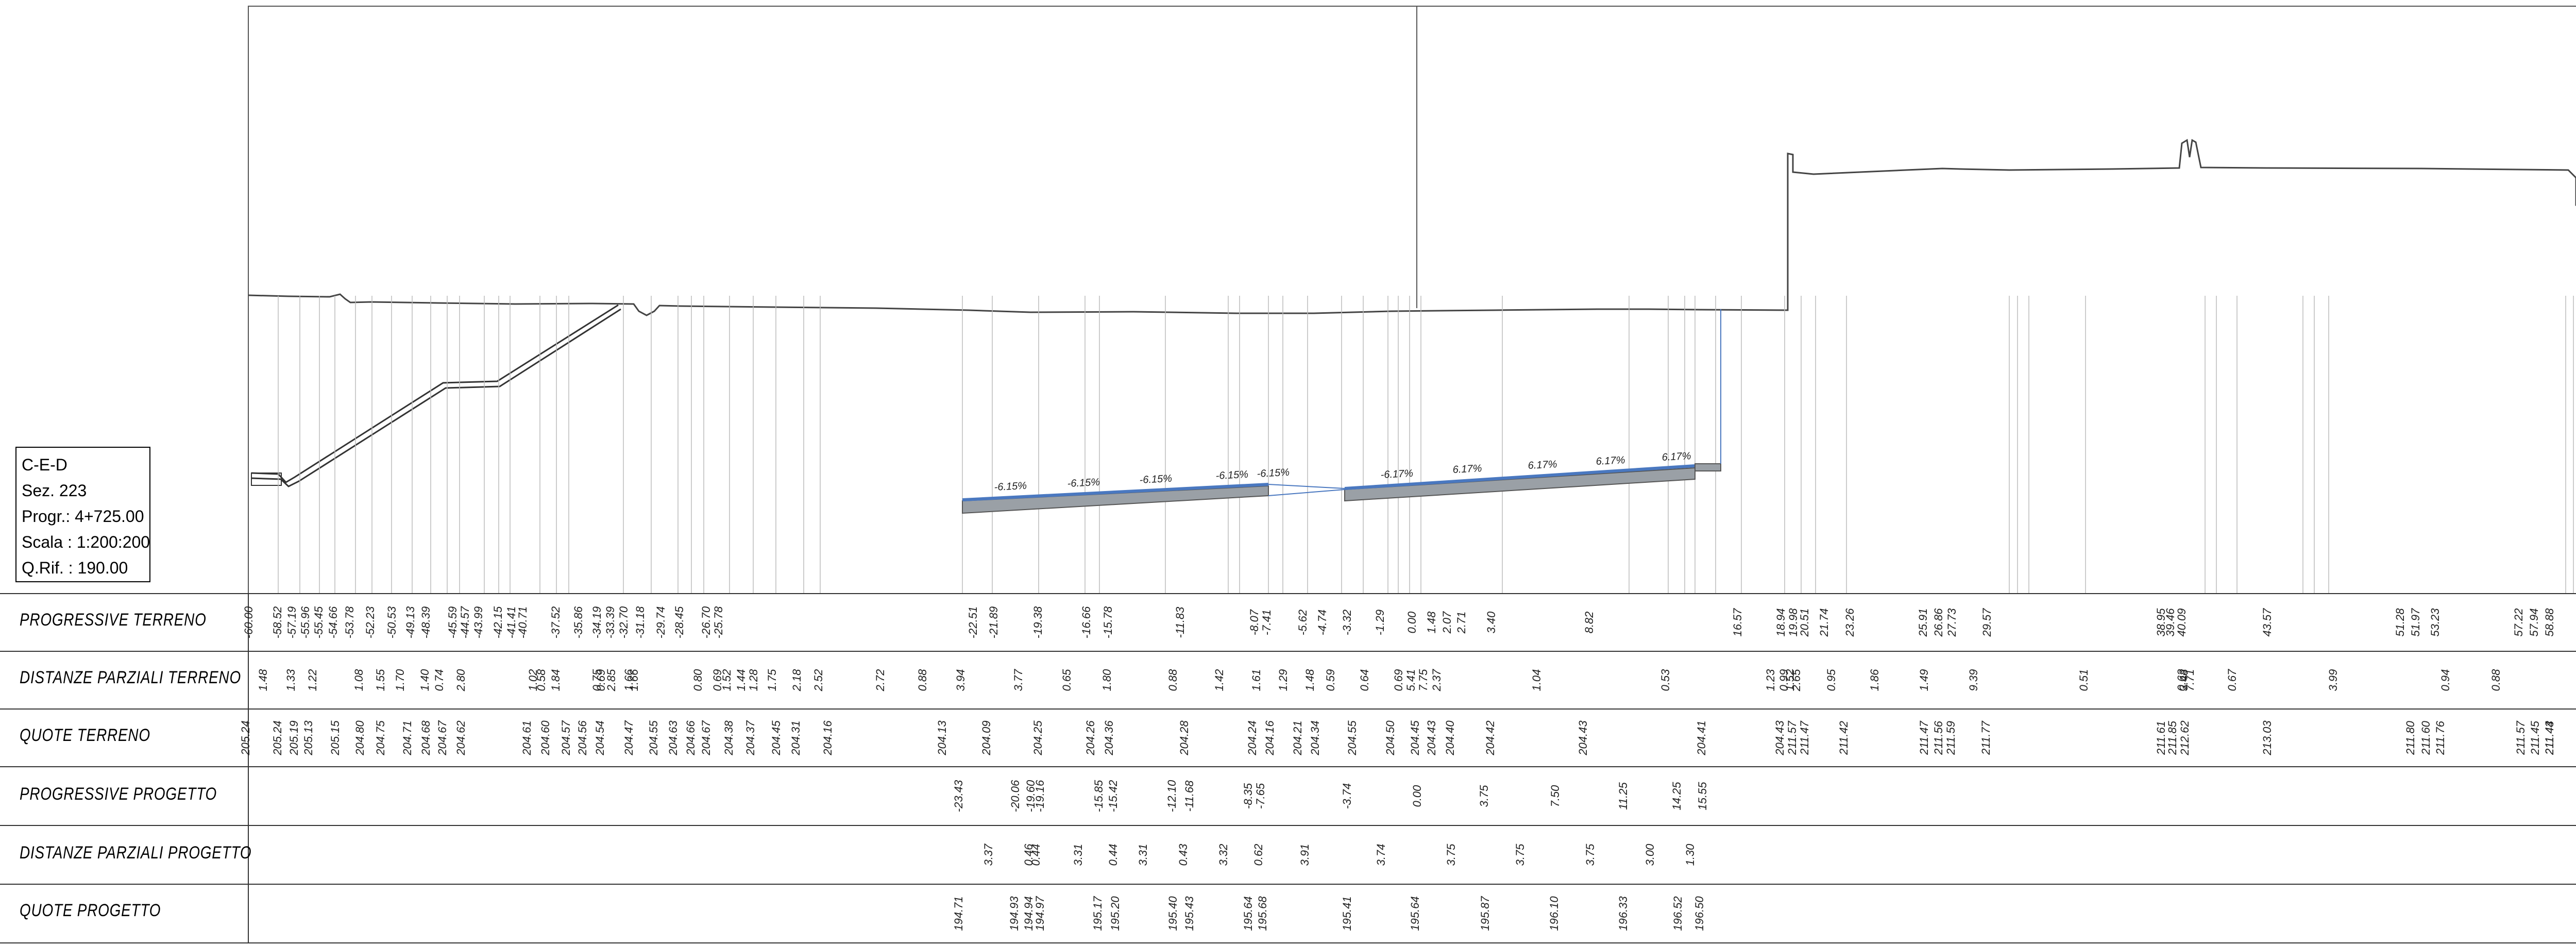 The image size is (2576, 945). What do you see at coordinates (628, 738) in the screenshot?
I see `quote-terreno-value: 204.47` at bounding box center [628, 738].